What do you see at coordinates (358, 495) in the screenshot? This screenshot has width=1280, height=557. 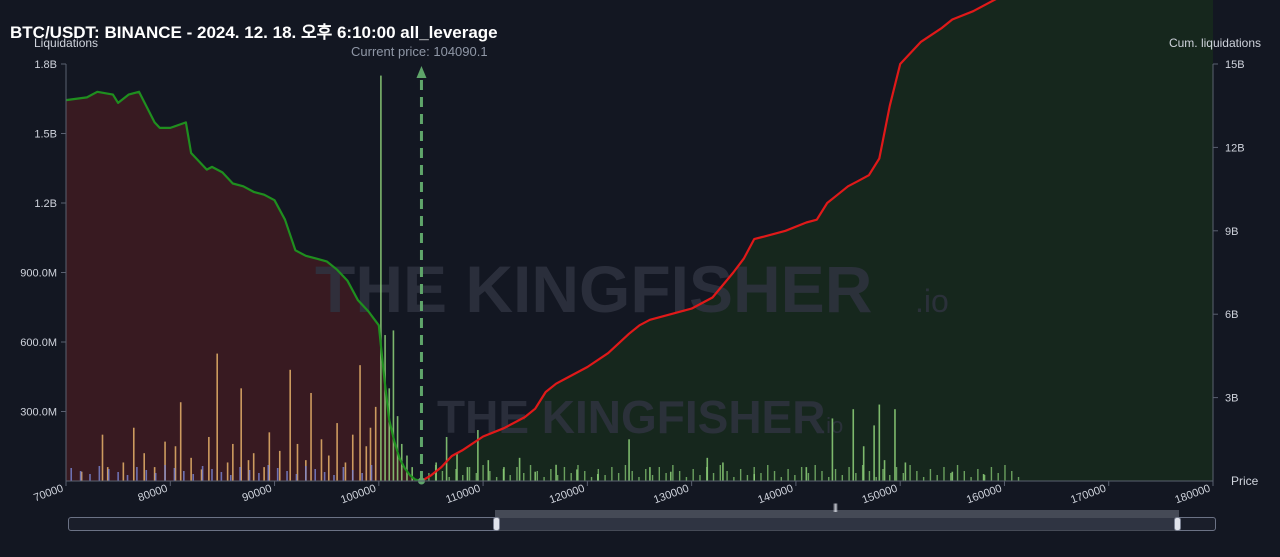 I see `x-tick-label: 100000` at bounding box center [358, 495].